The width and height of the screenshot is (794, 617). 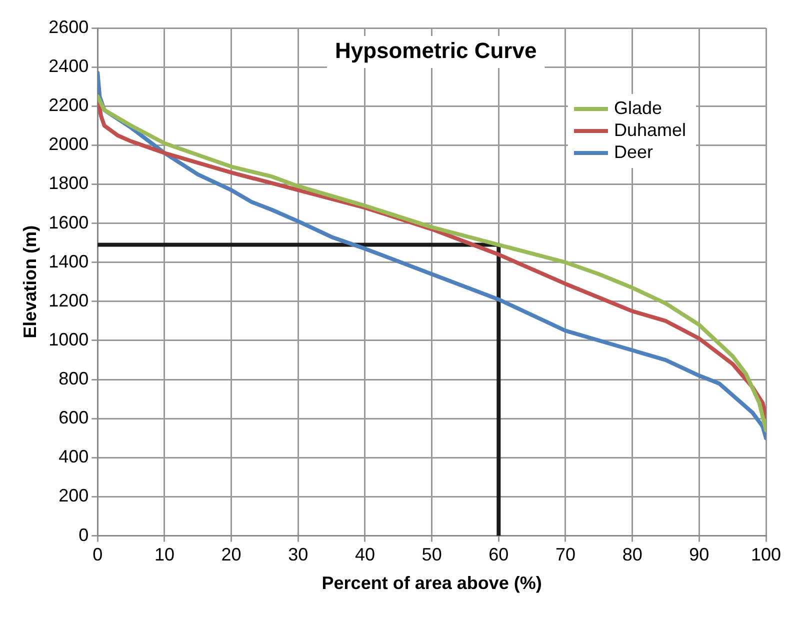 I want to click on x-tick-label: 60, so click(x=498, y=554).